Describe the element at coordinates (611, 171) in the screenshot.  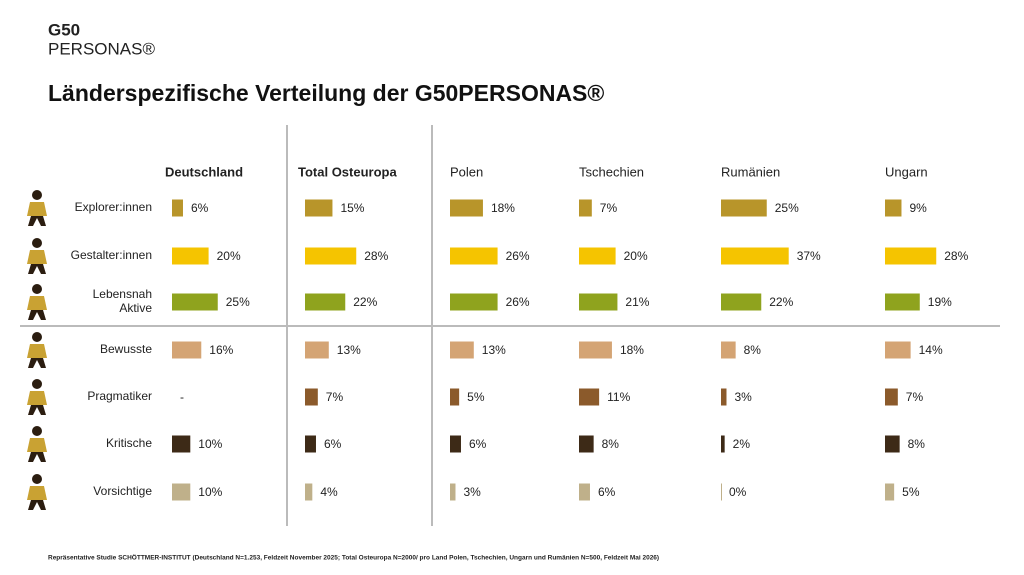
I see `column-header: Tschechien` at that location.